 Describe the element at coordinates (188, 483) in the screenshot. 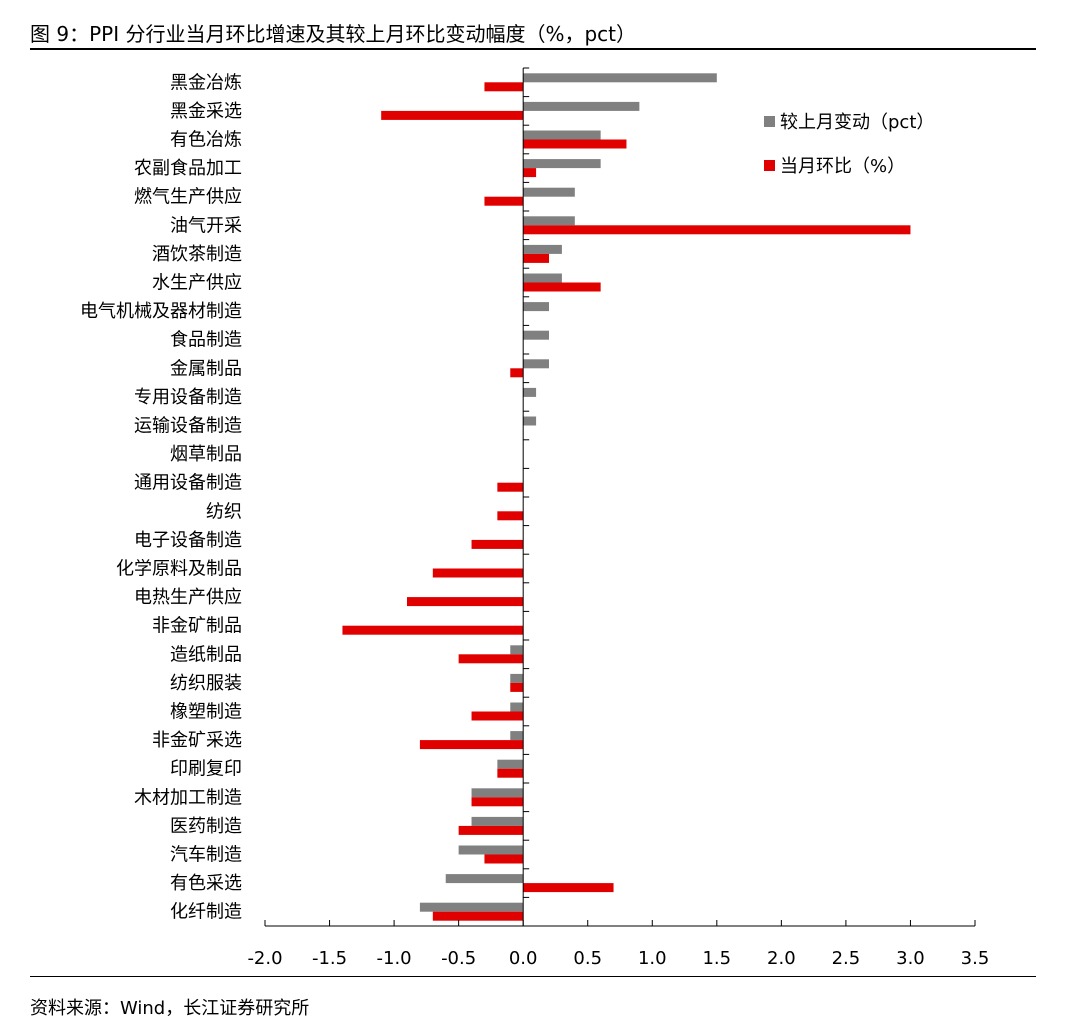

I see `category-label-14: 通用设备制造` at that location.